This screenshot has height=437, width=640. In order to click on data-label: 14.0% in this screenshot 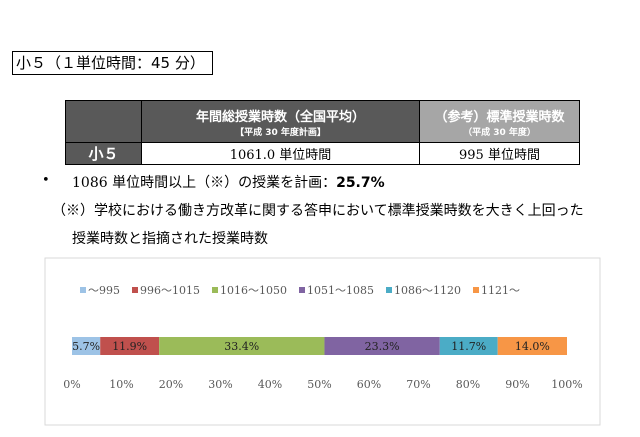, I will do `click(532, 346)`.